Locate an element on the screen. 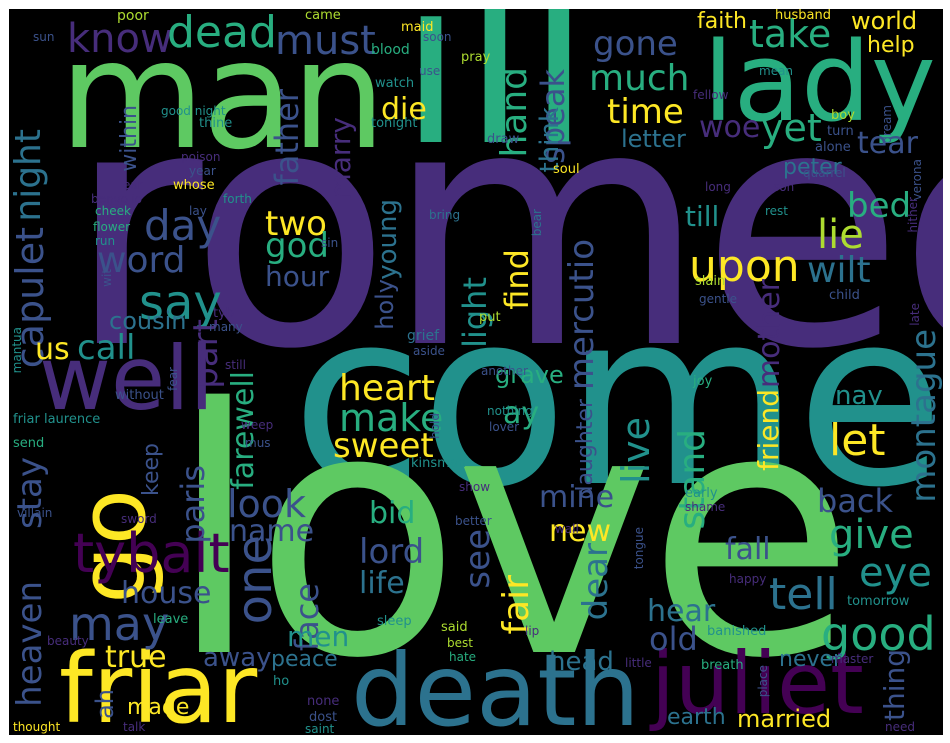 The width and height of the screenshot is (950, 743). word-world: world is located at coordinates (884, 22).